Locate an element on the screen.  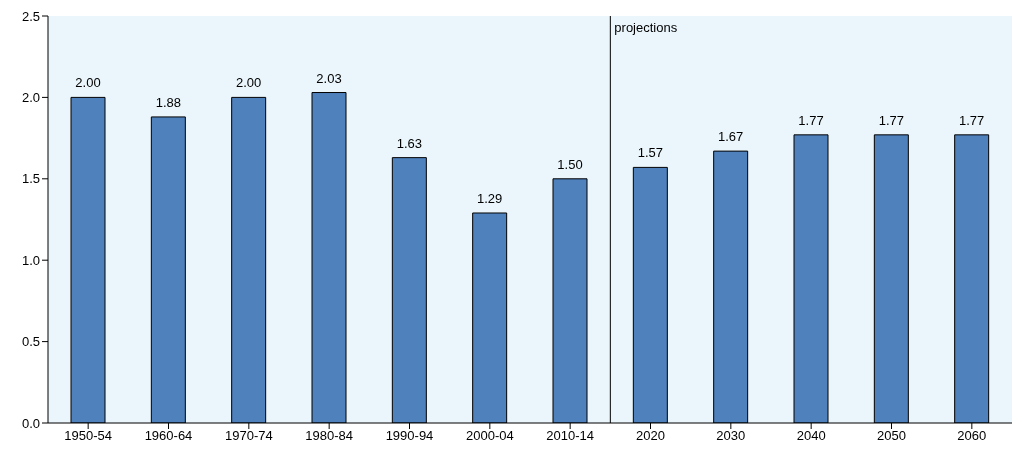
x-tick-label: 2030 is located at coordinates (731, 436).